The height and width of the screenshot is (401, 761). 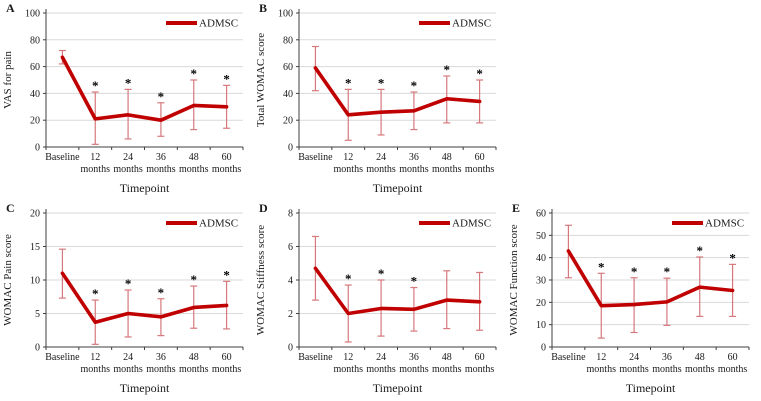 What do you see at coordinates (261, 280) in the screenshot?
I see `svg-text: WOMAC Stiffness score` at bounding box center [261, 280].